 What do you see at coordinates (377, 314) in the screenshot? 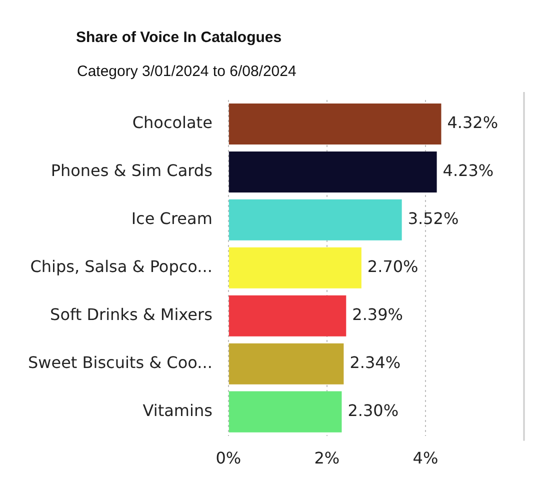
I see `data-label: 2.39%` at bounding box center [377, 314].